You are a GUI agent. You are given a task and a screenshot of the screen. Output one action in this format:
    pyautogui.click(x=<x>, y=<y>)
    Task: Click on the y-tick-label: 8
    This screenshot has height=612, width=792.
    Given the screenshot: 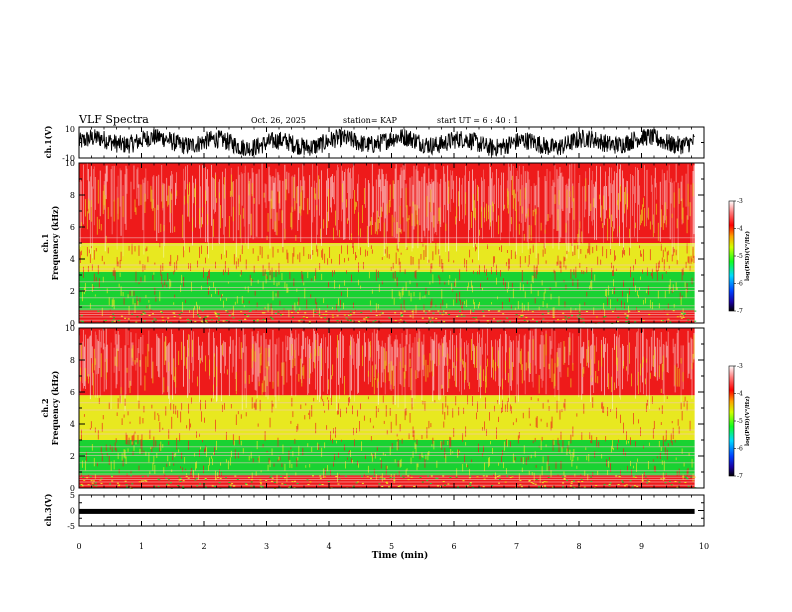 What is the action you would take?
    pyautogui.click(x=72, y=360)
    